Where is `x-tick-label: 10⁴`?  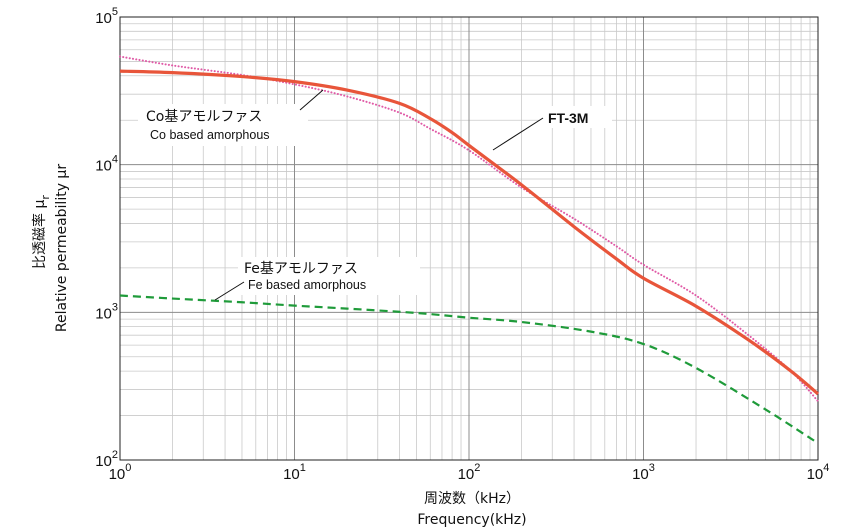
x-tick-label: 10⁴ is located at coordinates (818, 472).